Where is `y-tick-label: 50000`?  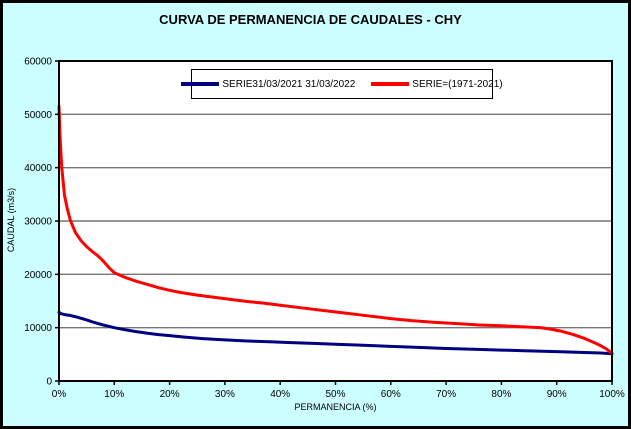
y-tick-label: 50000 is located at coordinates (38, 115).